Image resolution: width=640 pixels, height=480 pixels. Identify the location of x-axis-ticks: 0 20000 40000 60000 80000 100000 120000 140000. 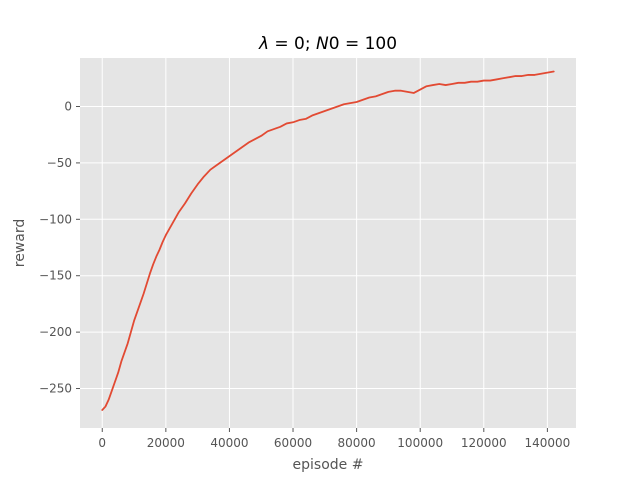
(334, 439).